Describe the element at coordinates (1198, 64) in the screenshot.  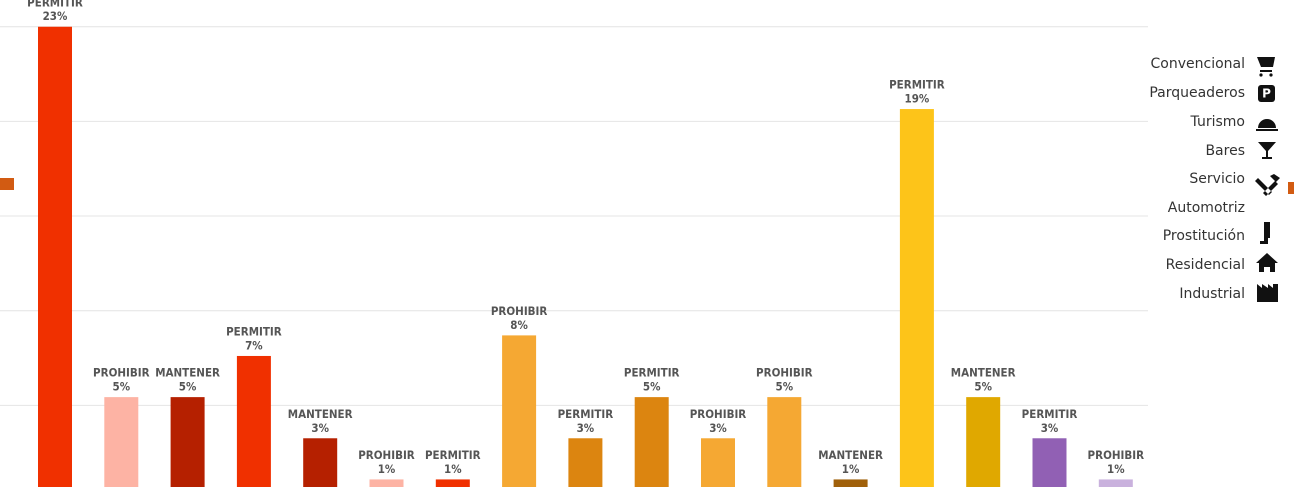
I see `legend-label: Convencional` at that location.